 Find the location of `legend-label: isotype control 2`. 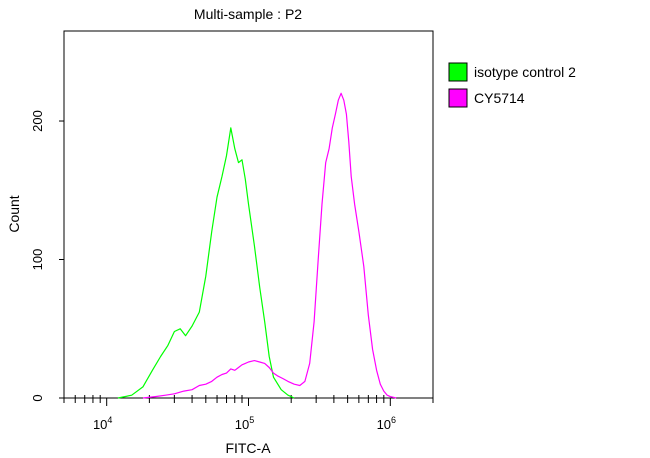

legend-label: isotype control 2 is located at coordinates (525, 72).